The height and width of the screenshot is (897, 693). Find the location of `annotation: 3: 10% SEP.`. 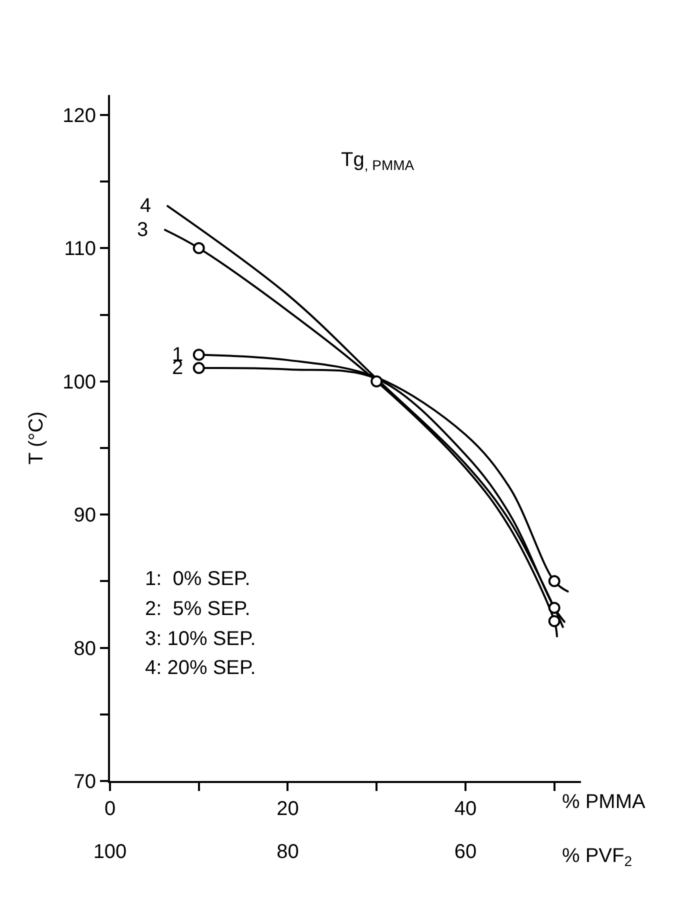

annotation: 3: 10% SEP. is located at coordinates (200, 639).